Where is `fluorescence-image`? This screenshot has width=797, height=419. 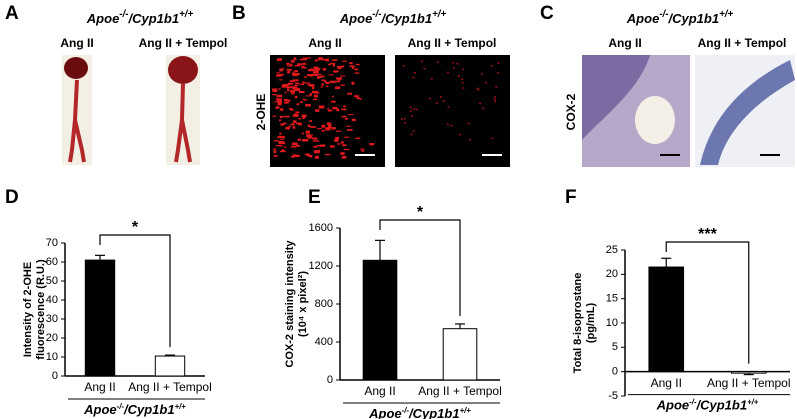 fluorescence-image is located at coordinates (452, 111).